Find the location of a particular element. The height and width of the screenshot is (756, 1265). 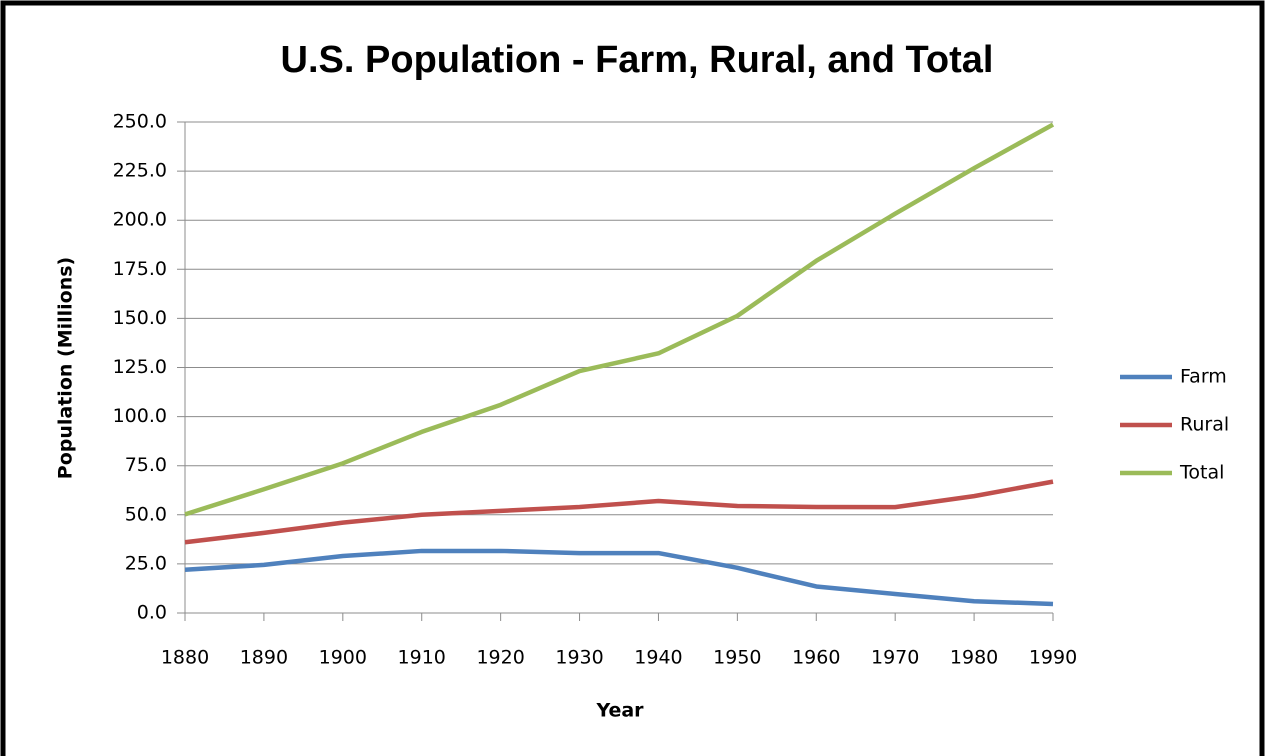

x-tick-label: 1920 is located at coordinates (500, 658).